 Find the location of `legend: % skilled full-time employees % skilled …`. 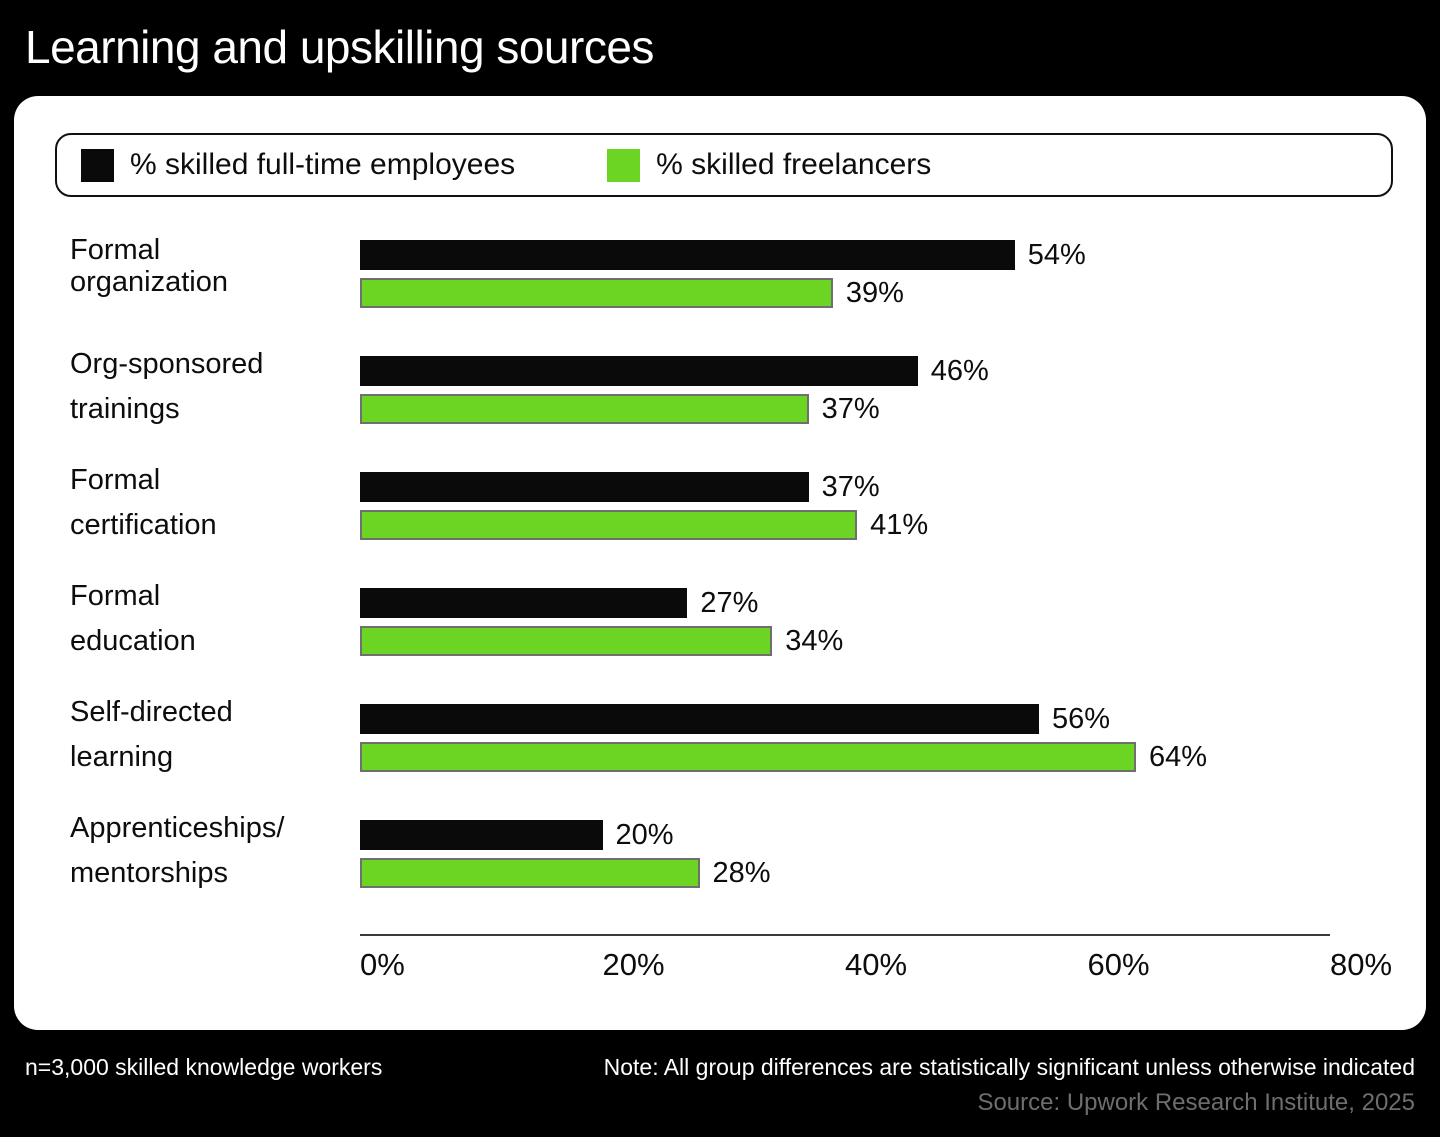

legend: % skilled full-time employees % skilled … is located at coordinates (724, 165).